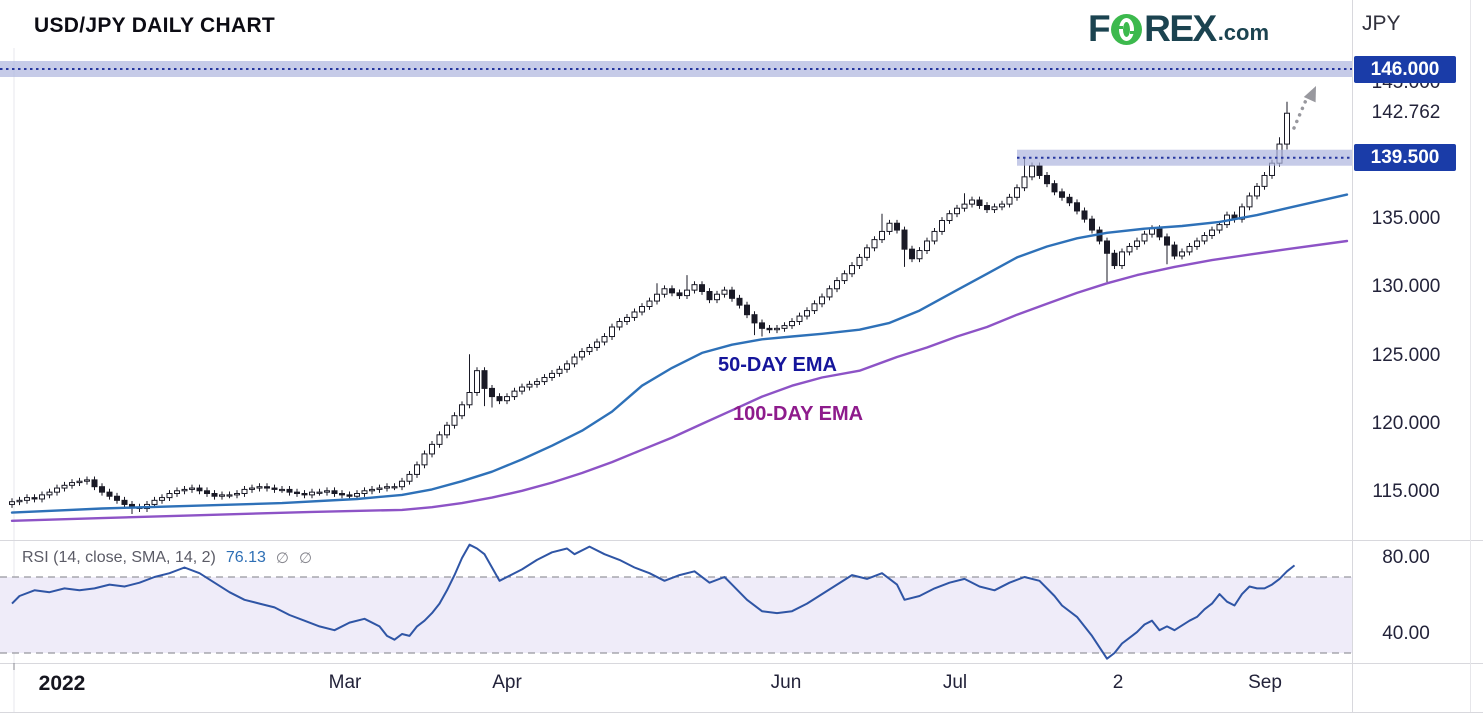  Describe the element at coordinates (1243, 32) in the screenshot. I see `logo-text-dotcom: .com` at that location.